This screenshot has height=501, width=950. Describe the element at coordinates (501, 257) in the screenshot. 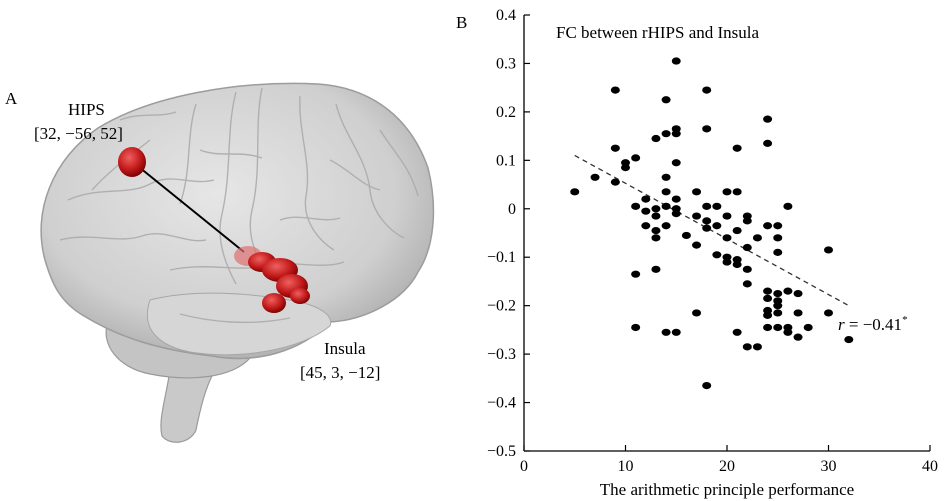

I see `y-tick-label: −0.1` at that location.